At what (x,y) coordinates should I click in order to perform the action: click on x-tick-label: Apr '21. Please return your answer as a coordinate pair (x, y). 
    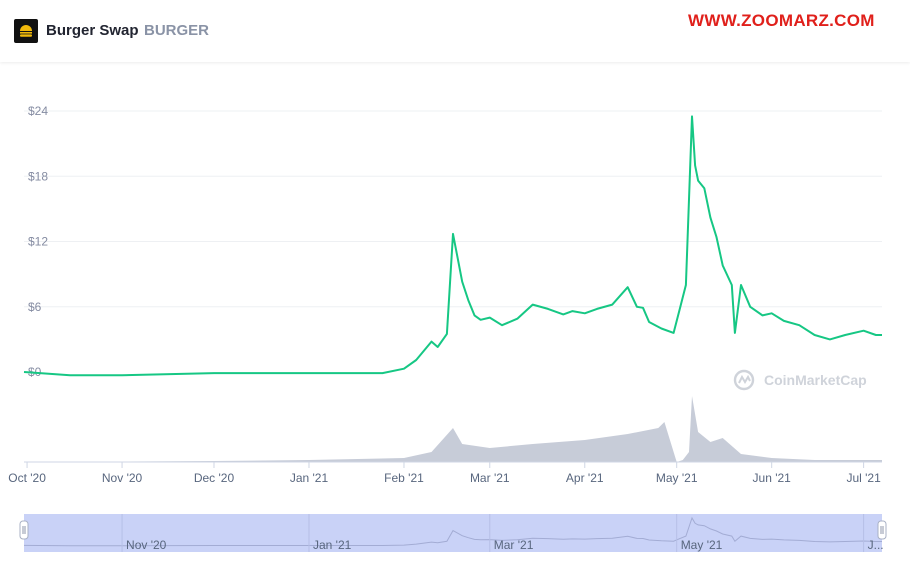
    Looking at the image, I should click on (585, 478).